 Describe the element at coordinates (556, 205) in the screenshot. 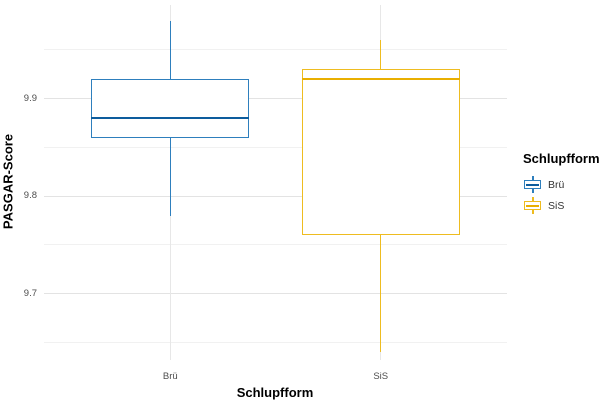

I see `legend-item-label: SiS` at that location.